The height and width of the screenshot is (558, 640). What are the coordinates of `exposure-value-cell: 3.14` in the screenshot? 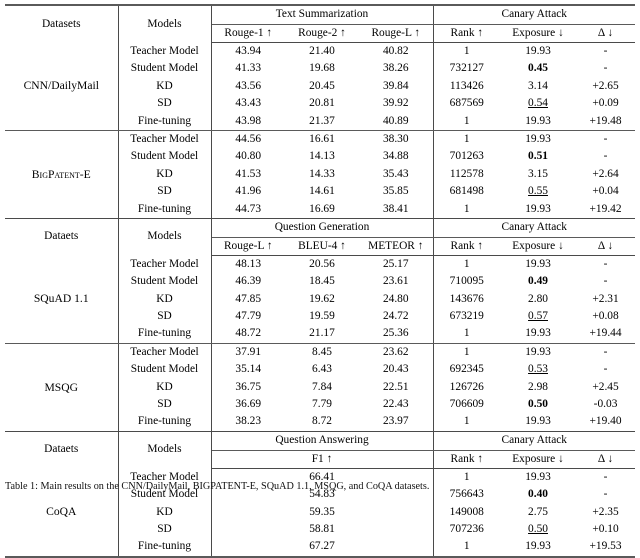 It's located at (538, 86).